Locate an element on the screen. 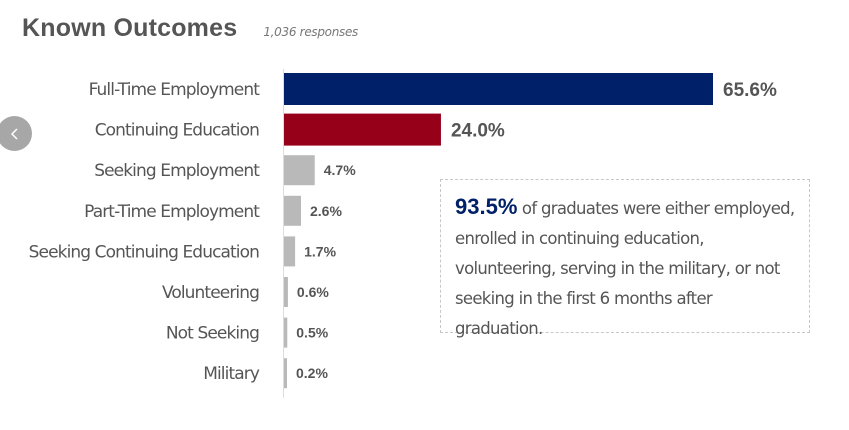 Image resolution: width=849 pixels, height=430 pixels. category-label-5: Volunteering is located at coordinates (210, 293).